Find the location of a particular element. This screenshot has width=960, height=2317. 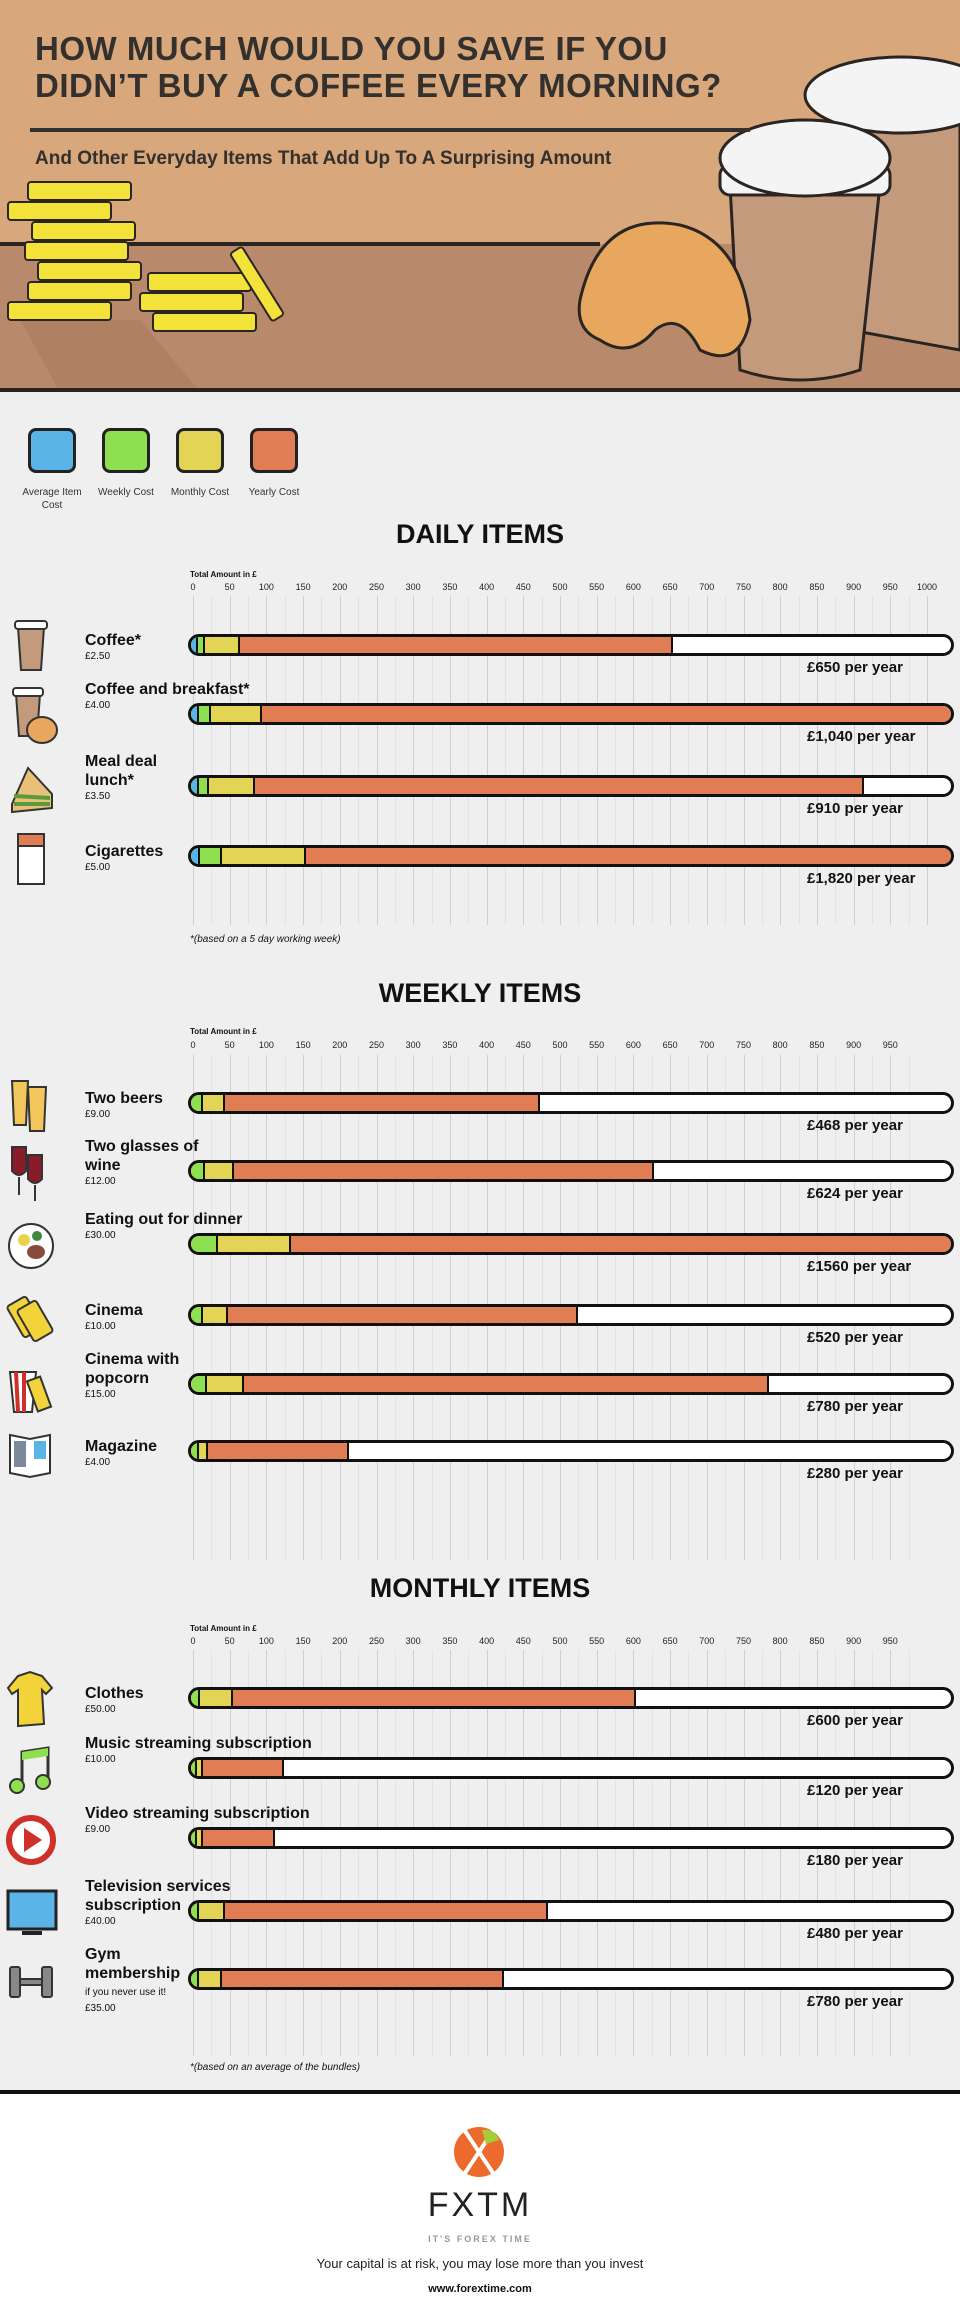

item-price: £3.50 is located at coordinates (98, 796).